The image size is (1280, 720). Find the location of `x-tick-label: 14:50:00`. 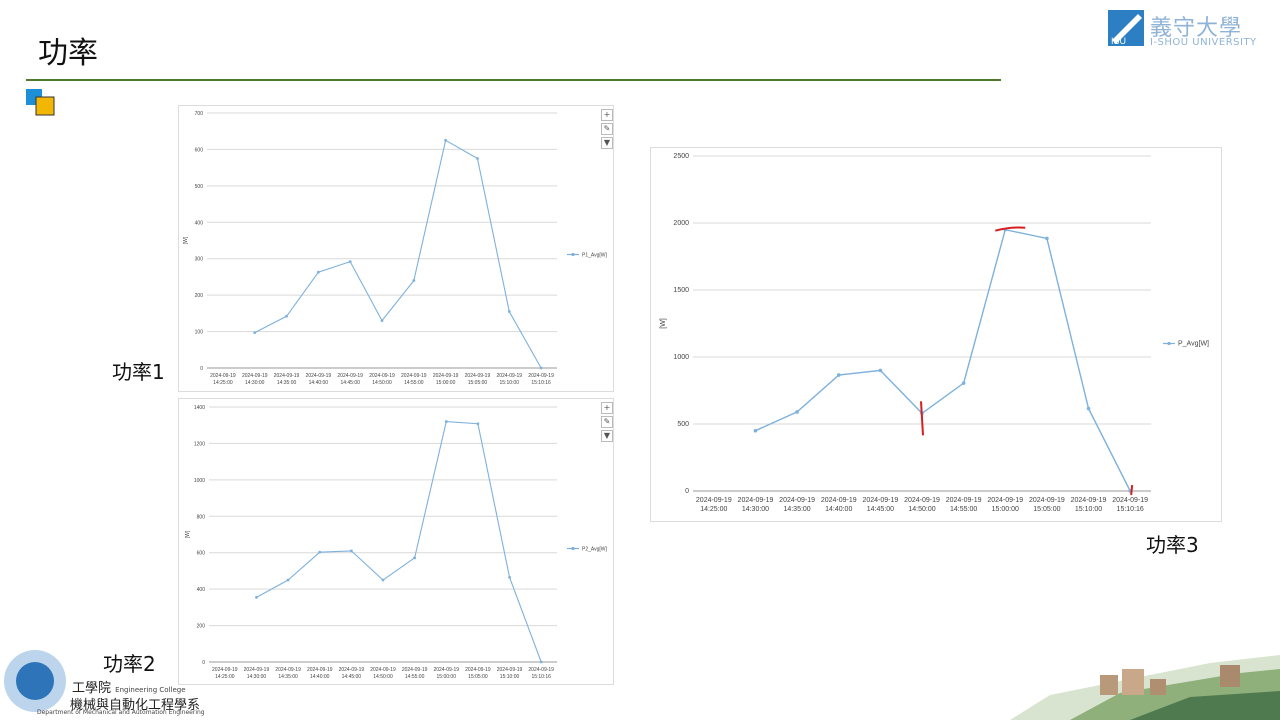

x-tick-label: 14:50:00 is located at coordinates (383, 677).